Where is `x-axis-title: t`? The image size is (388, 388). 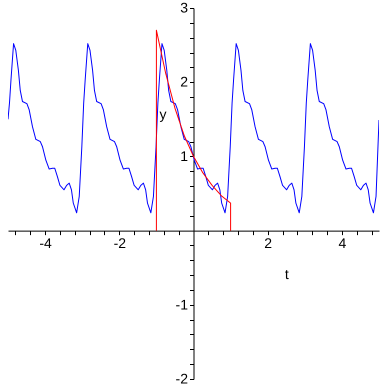 x-axis-title: t is located at coordinates (286, 274).